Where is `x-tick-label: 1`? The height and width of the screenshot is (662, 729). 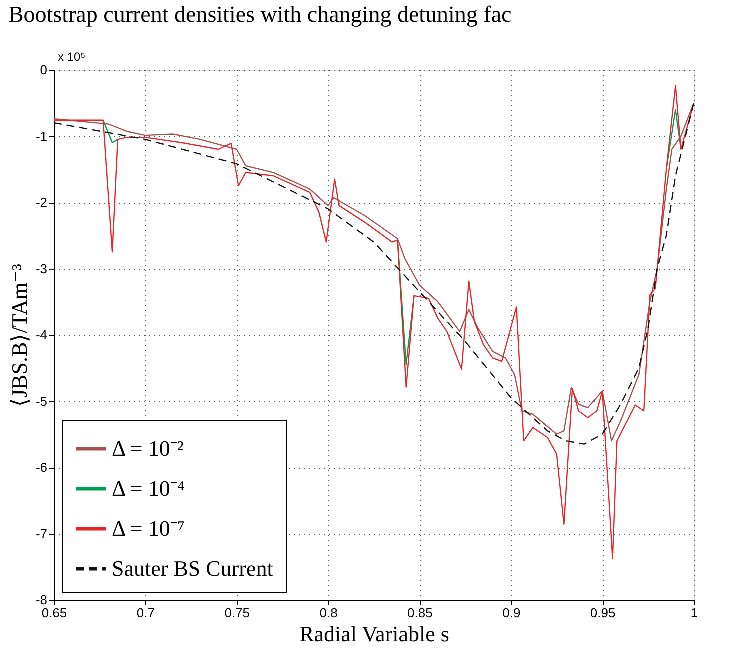 x-tick-label: 1 is located at coordinates (694, 613).